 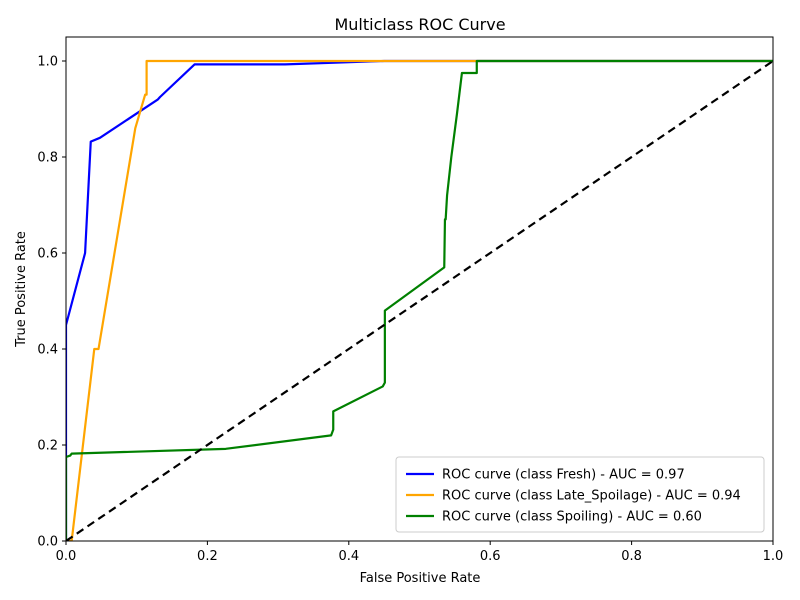 I want to click on legend-box, so click(x=580, y=494).